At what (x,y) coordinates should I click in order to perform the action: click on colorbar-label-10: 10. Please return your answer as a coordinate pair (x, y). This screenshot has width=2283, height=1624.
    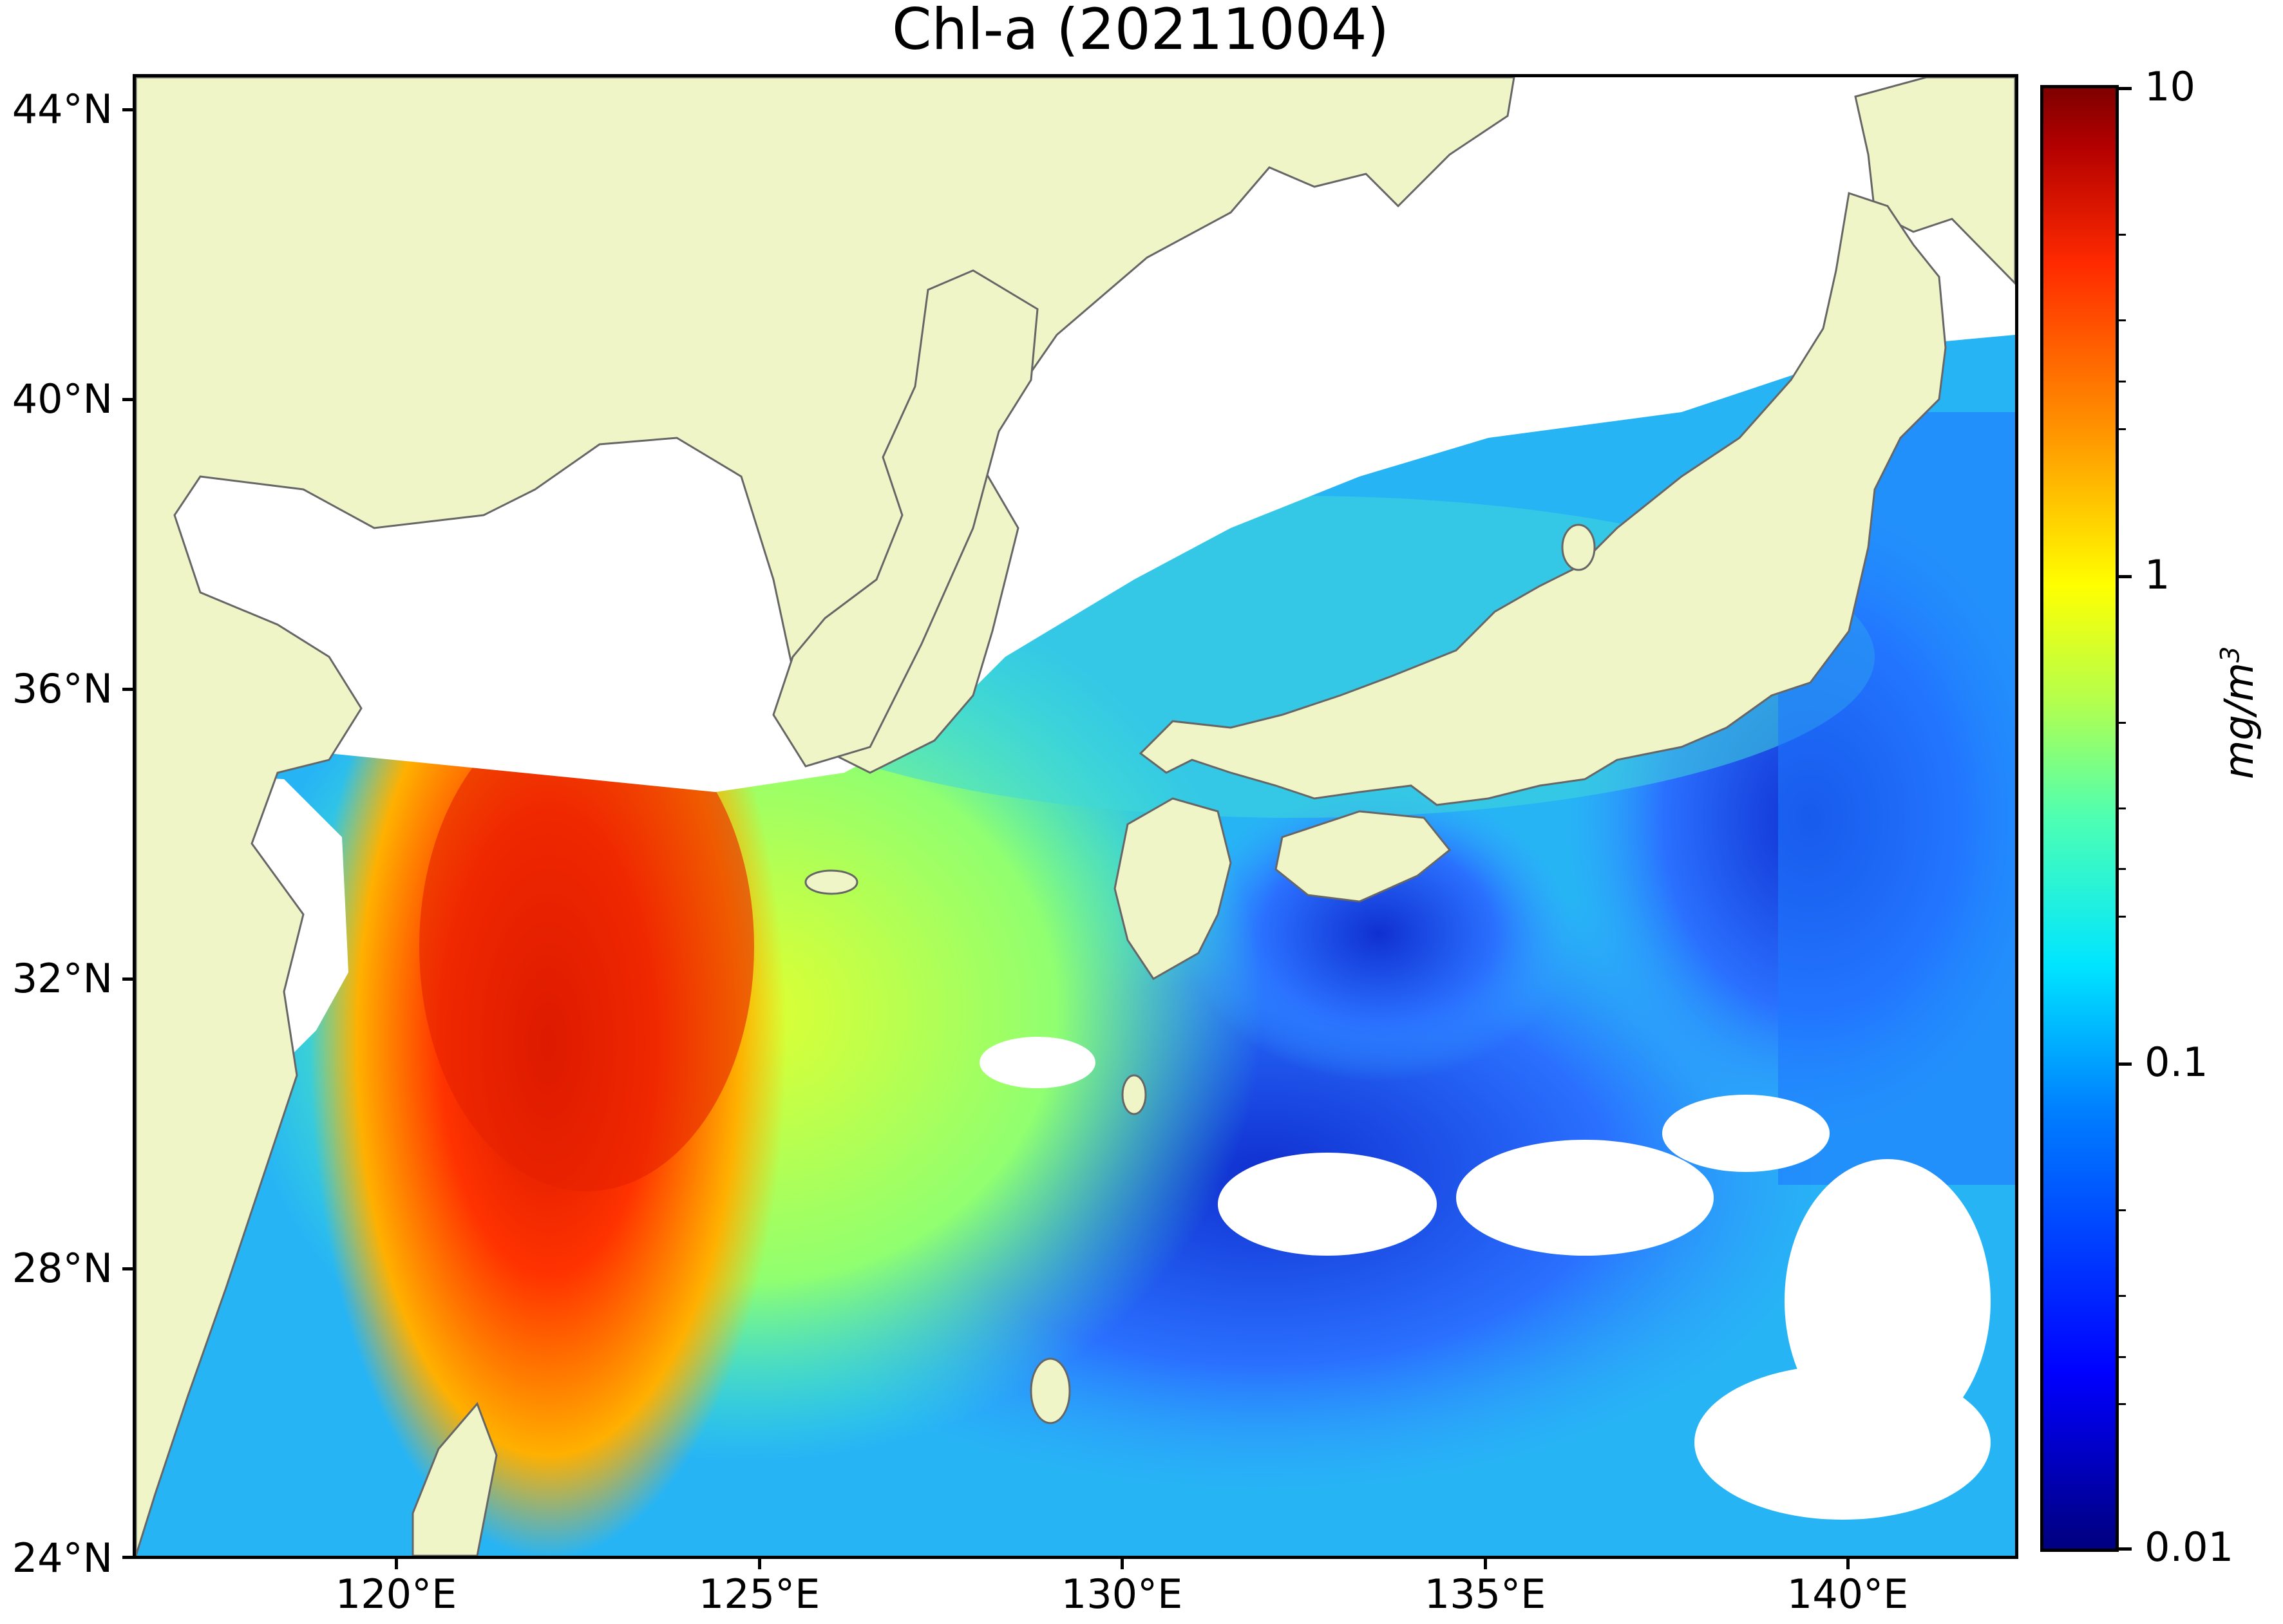
    Looking at the image, I should click on (2170, 87).